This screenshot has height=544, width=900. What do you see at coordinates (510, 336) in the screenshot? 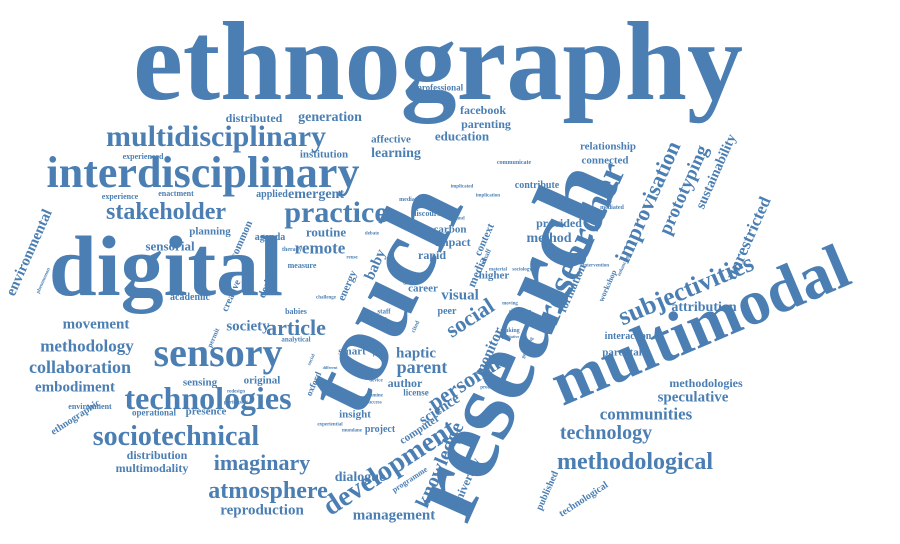
I see `word-qualitative: qualitative` at bounding box center [510, 336].